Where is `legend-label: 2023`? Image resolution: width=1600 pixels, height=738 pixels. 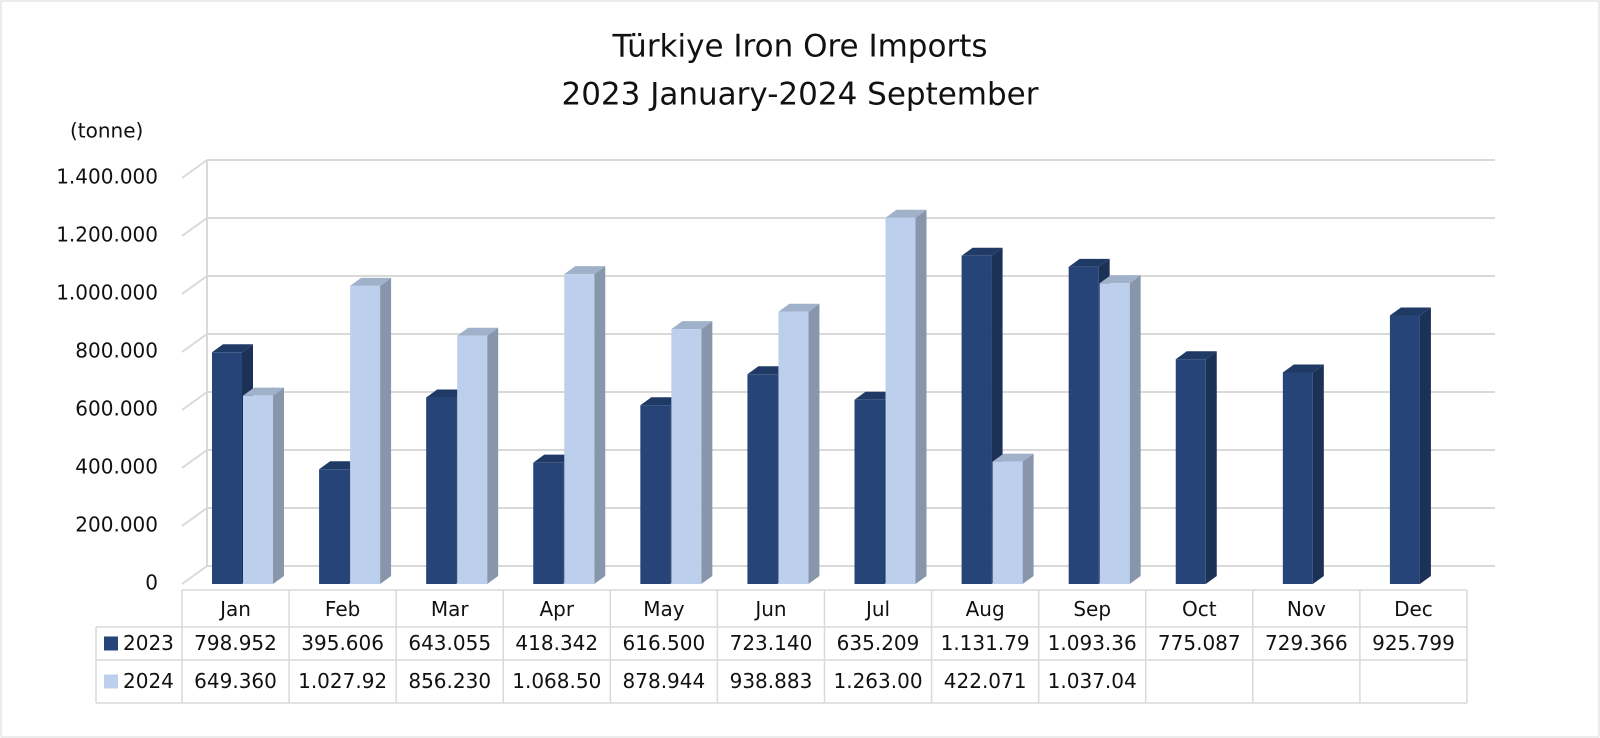
legend-label: 2023 is located at coordinates (148, 643).